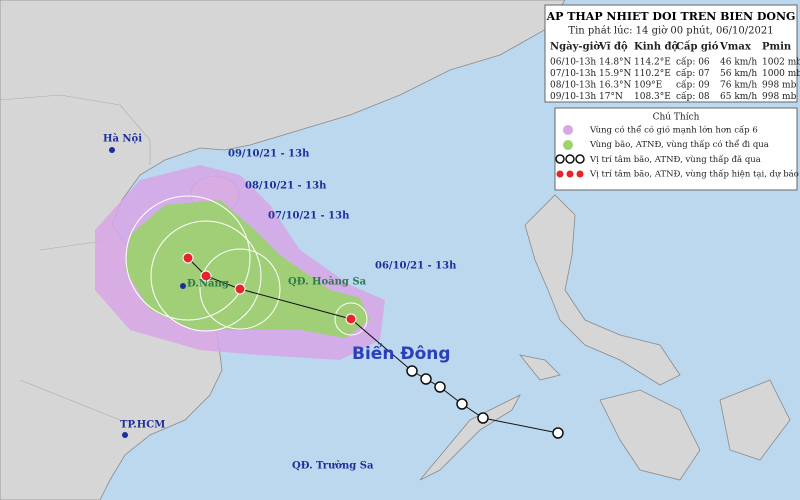 Image resolution: width=800 pixels, height=500 pixels. Describe the element at coordinates (693, 62) in the screenshot. I see `table-cell: cấp: 06` at that location.